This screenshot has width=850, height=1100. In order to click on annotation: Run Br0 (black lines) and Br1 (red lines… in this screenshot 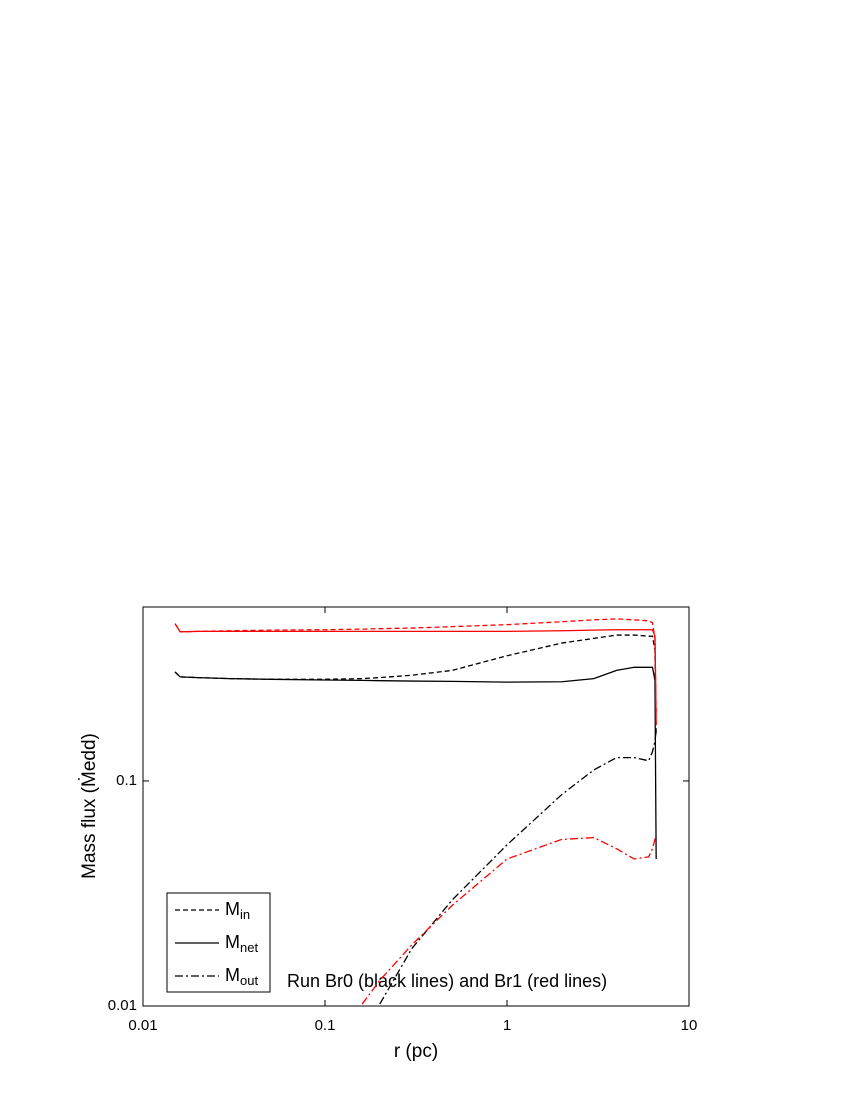, I will do `click(447, 981)`.